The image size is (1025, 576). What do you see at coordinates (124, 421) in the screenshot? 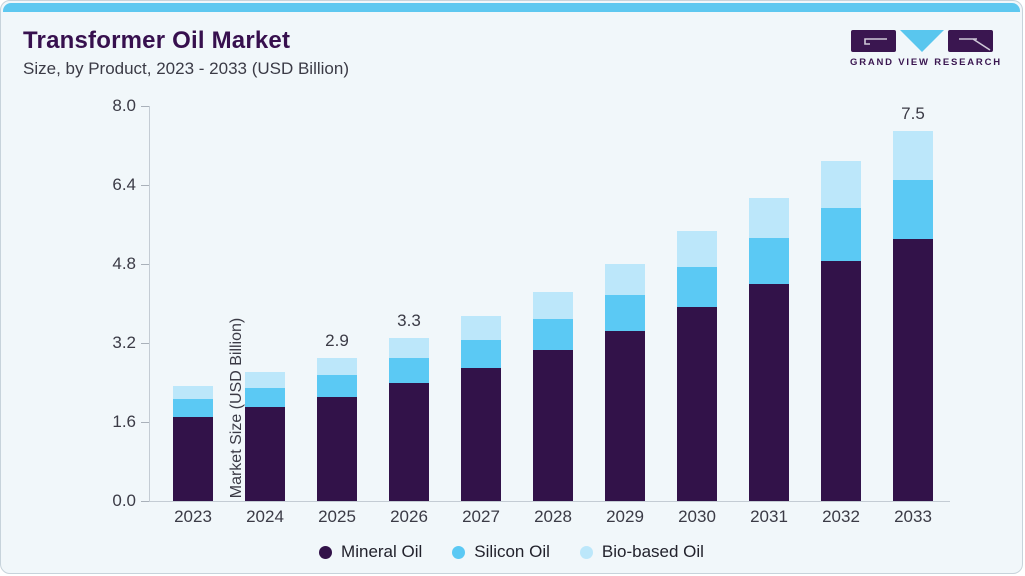
I see `y-tick-label: 1.6` at bounding box center [124, 421].